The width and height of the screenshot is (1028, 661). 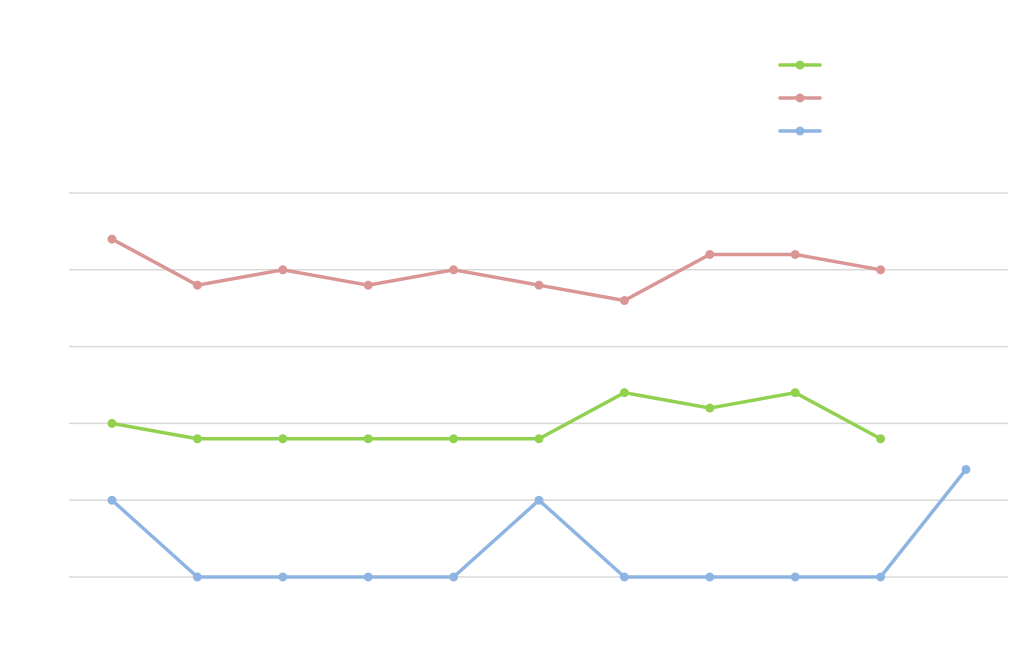 I want to click on series-2-line, so click(x=496, y=270).